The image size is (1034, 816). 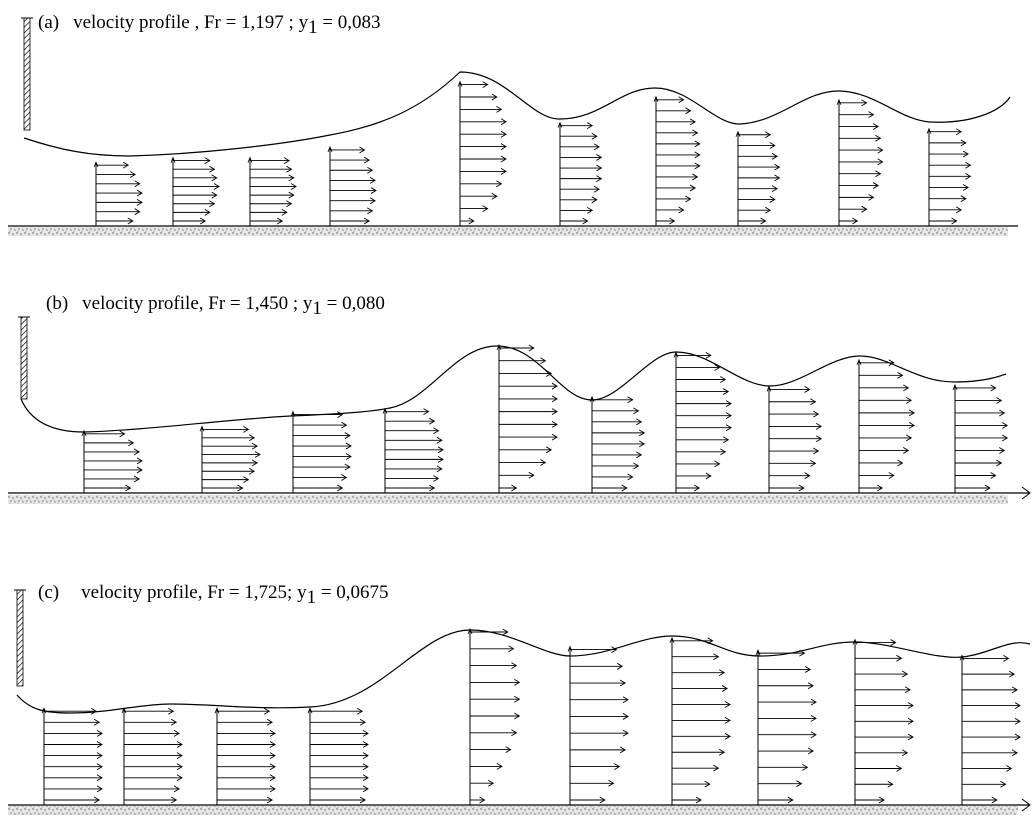 I want to click on panel-b-caption-tail: = 0,080, so click(x=353, y=303).